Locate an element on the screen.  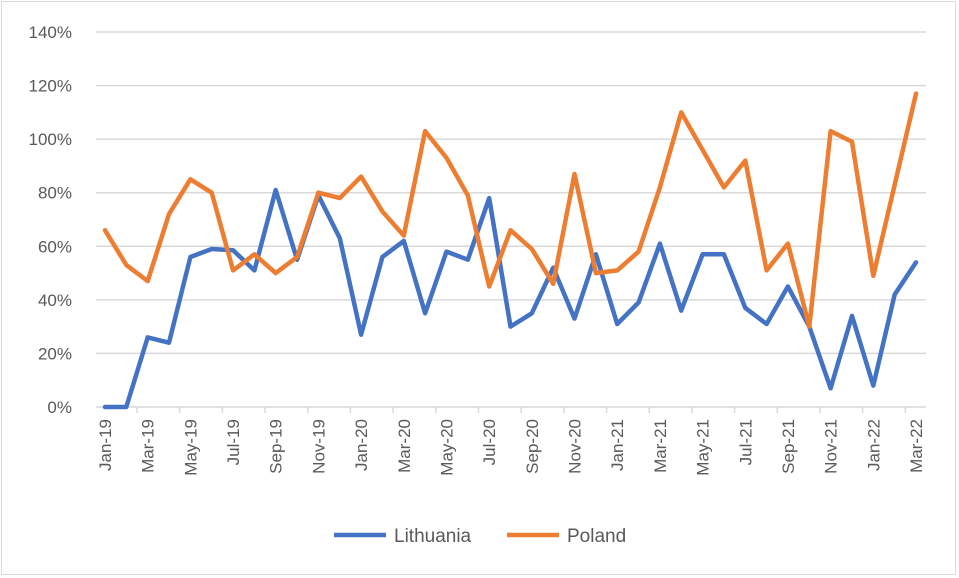
y-axis-ticks: 0% 20% 40% 60% 80% 100% 120% 140% is located at coordinates (50, 220).